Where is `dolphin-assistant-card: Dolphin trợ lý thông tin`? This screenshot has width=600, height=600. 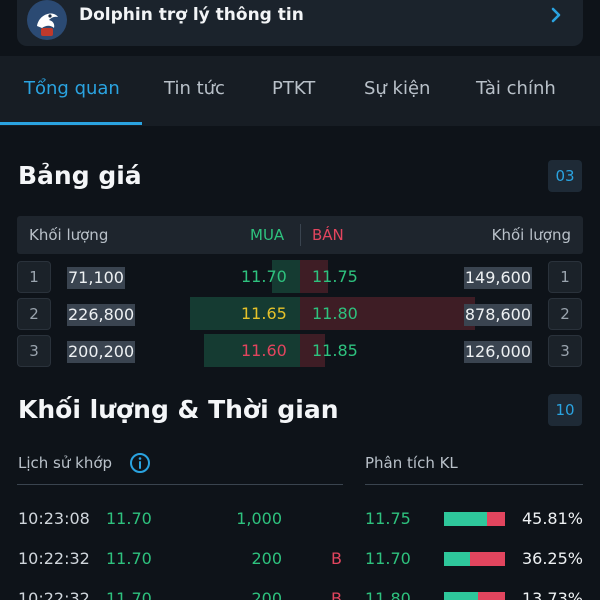 dolphin-assistant-card: Dolphin trợ lý thông tin is located at coordinates (300, 23).